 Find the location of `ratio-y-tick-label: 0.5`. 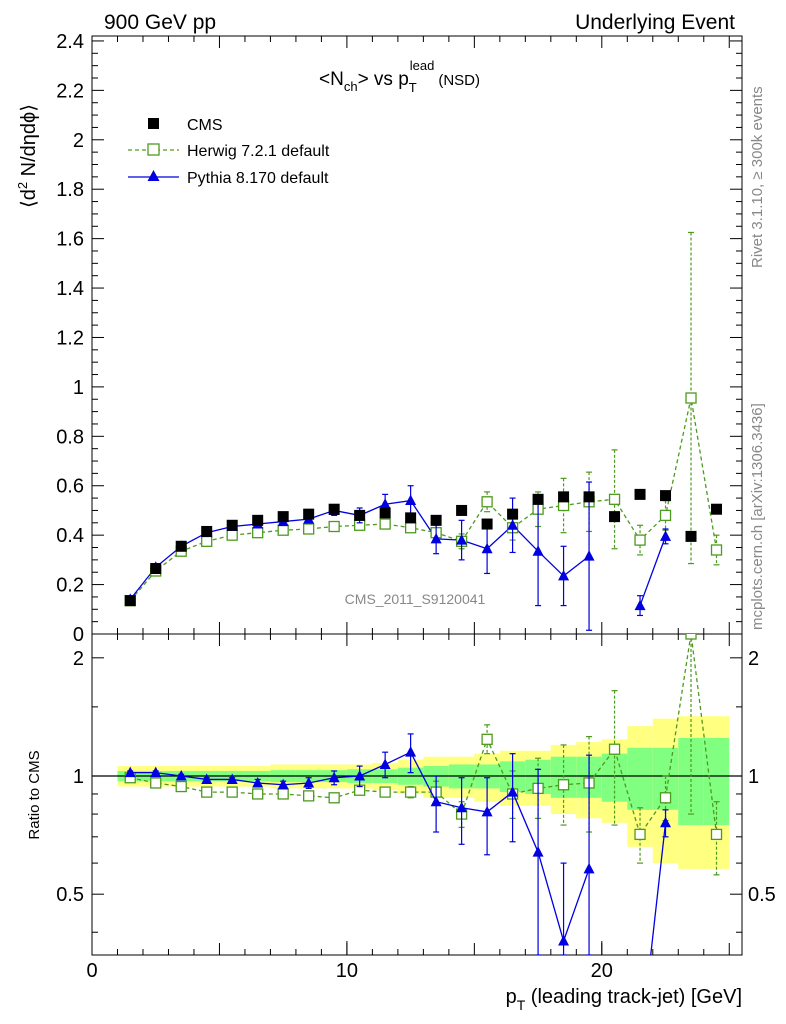

ratio-y-tick-label: 0.5 is located at coordinates (70, 895).